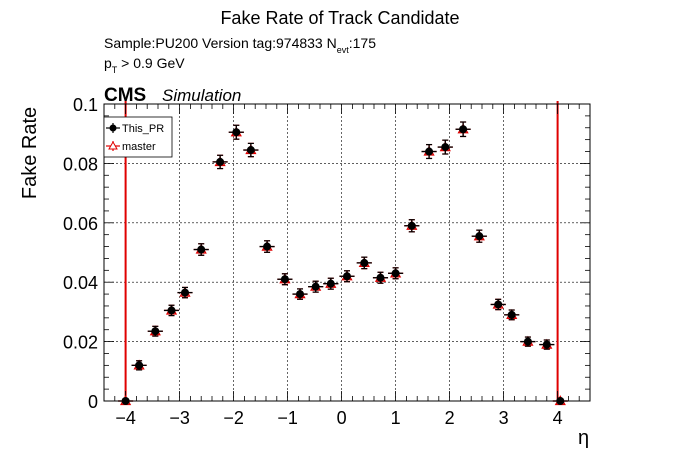  I want to click on y-tick-labels: 0 0.02 0.04 0.06 0.08 0.1, so click(80, 253).